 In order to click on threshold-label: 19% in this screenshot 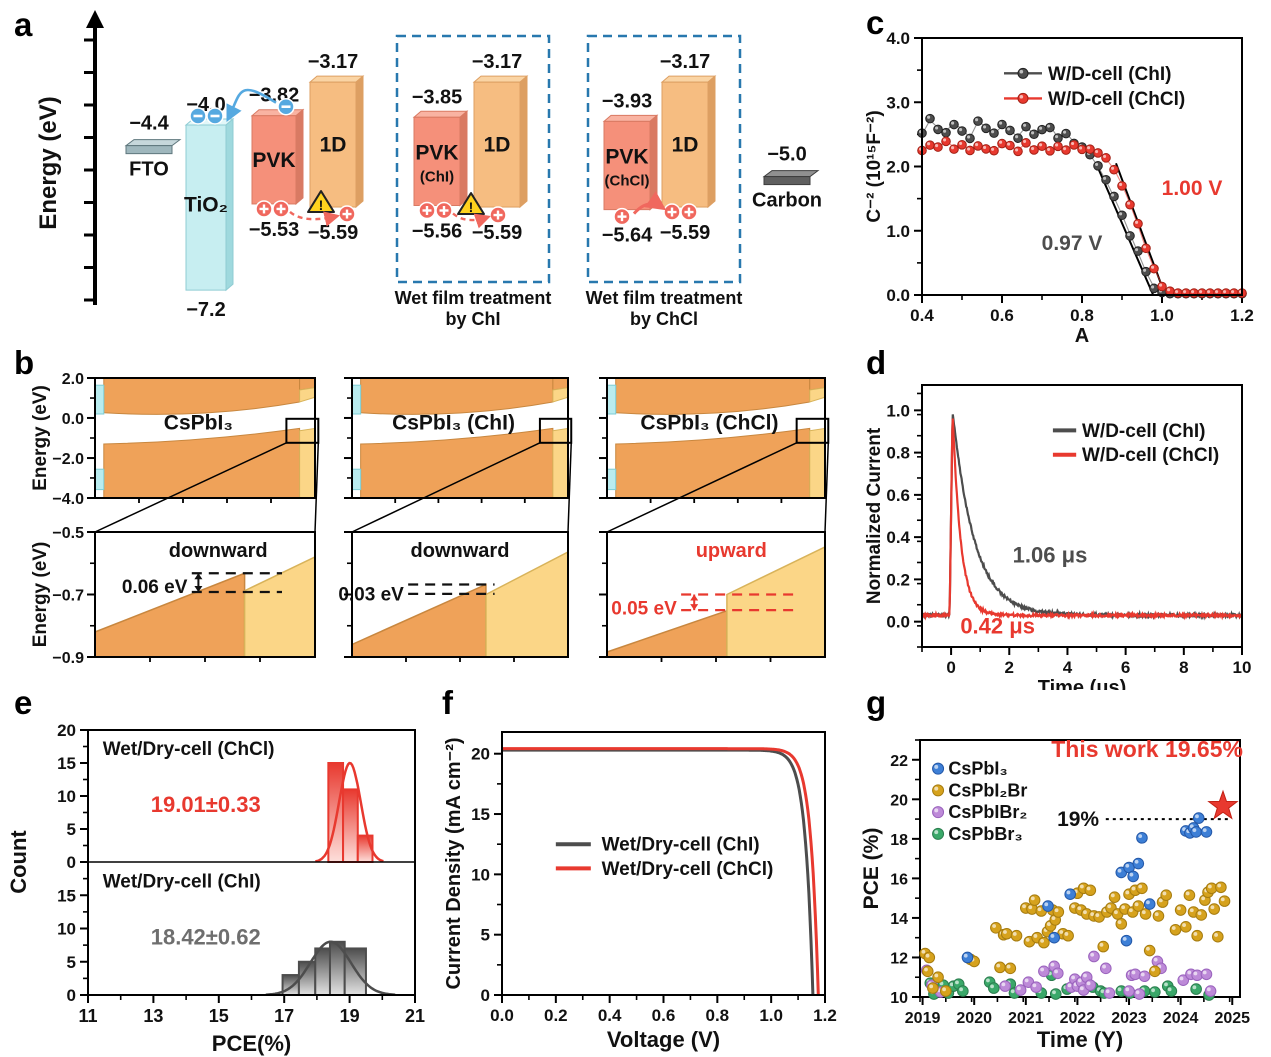, I will do `click(1078, 819)`.